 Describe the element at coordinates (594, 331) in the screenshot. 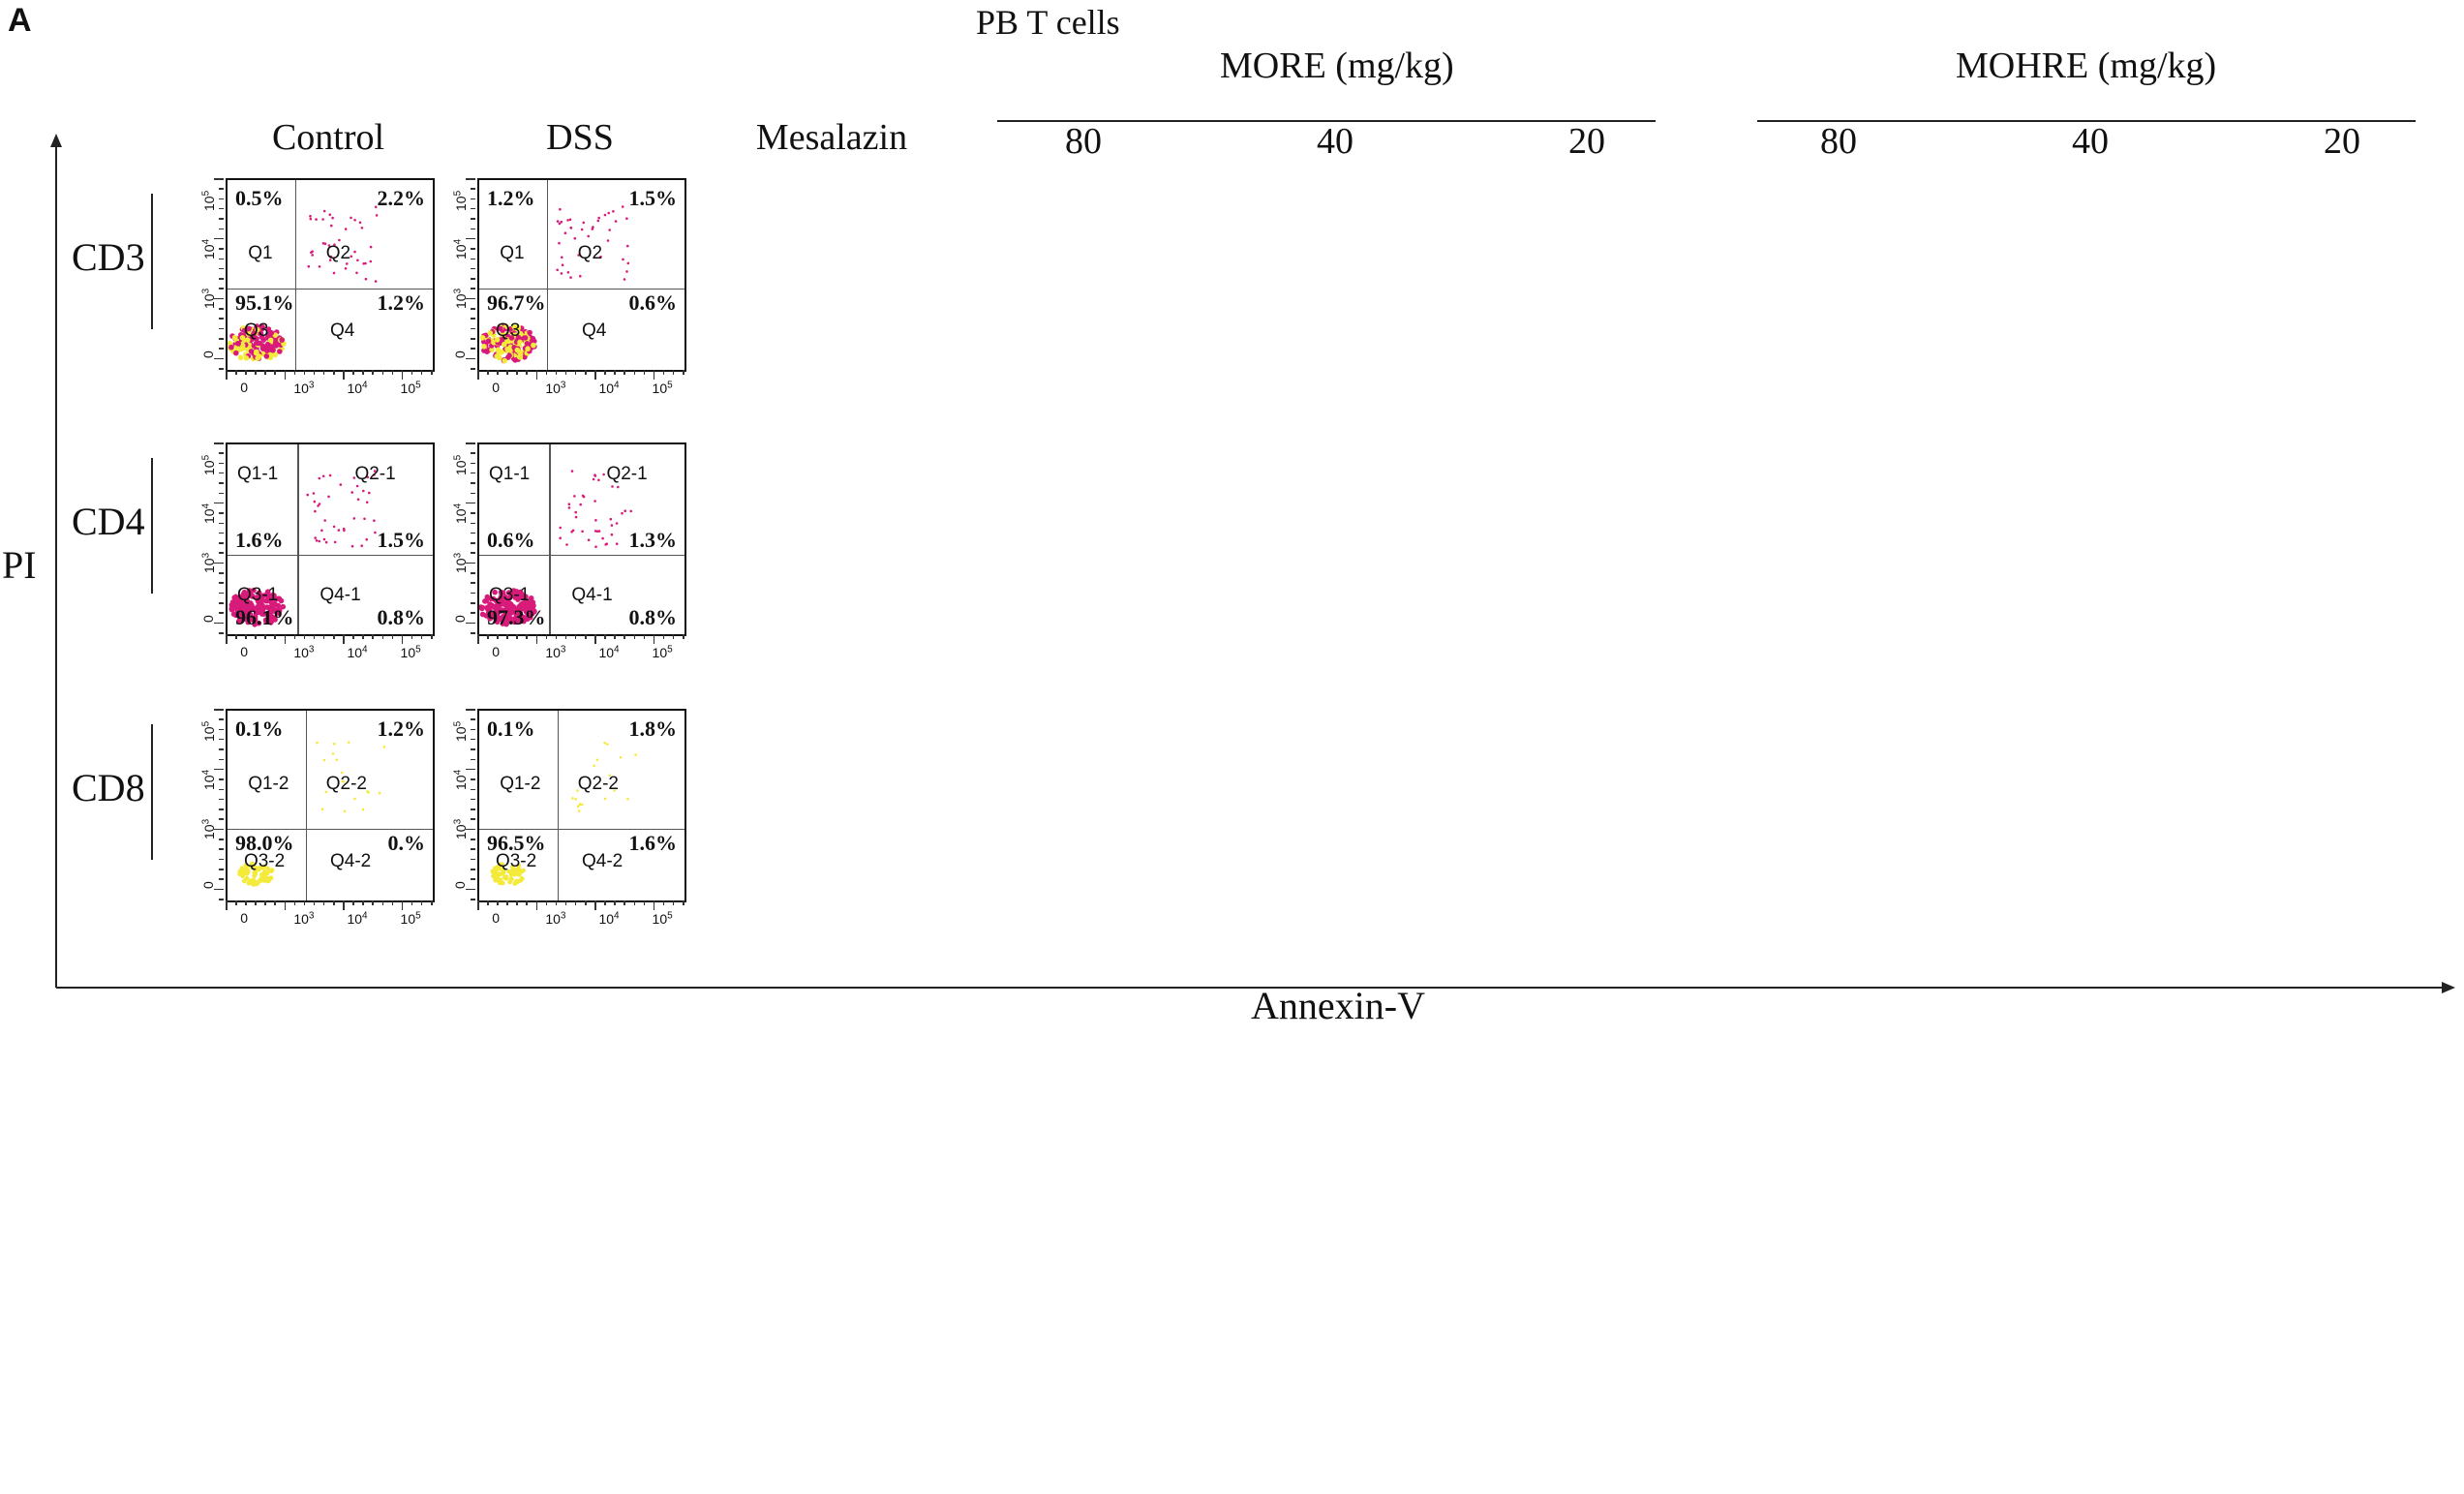

I see `quadrant-label: Q4` at that location.